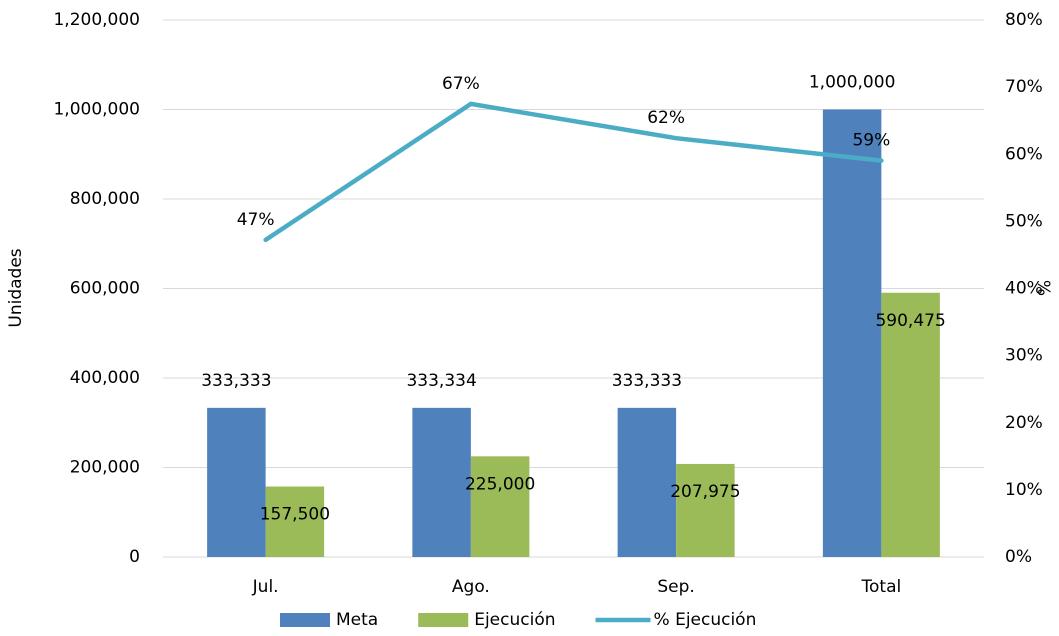 Image resolution: width=1059 pixels, height=636 pixels. Describe the element at coordinates (16, 287) in the screenshot. I see `y-axis-label: Unidades` at that location.